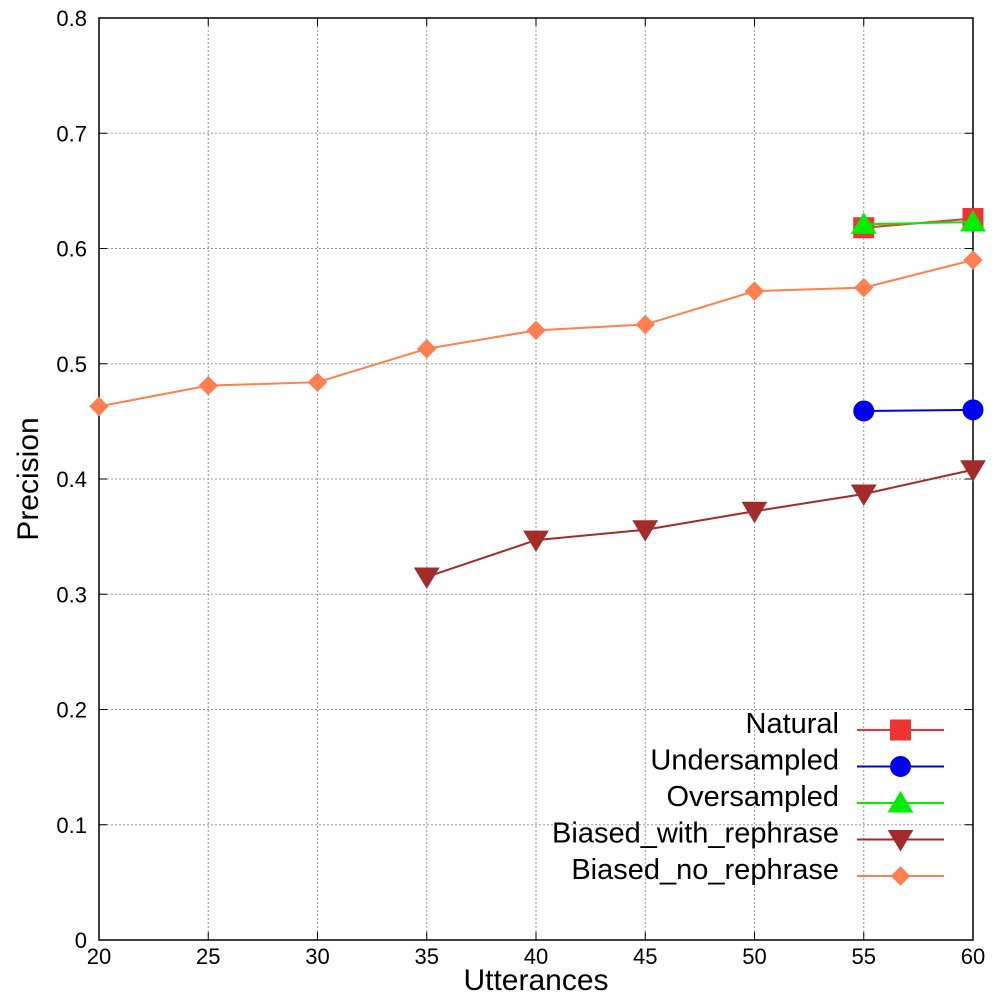  I want to click on series-line-biased-with-rephrase, so click(700, 523).